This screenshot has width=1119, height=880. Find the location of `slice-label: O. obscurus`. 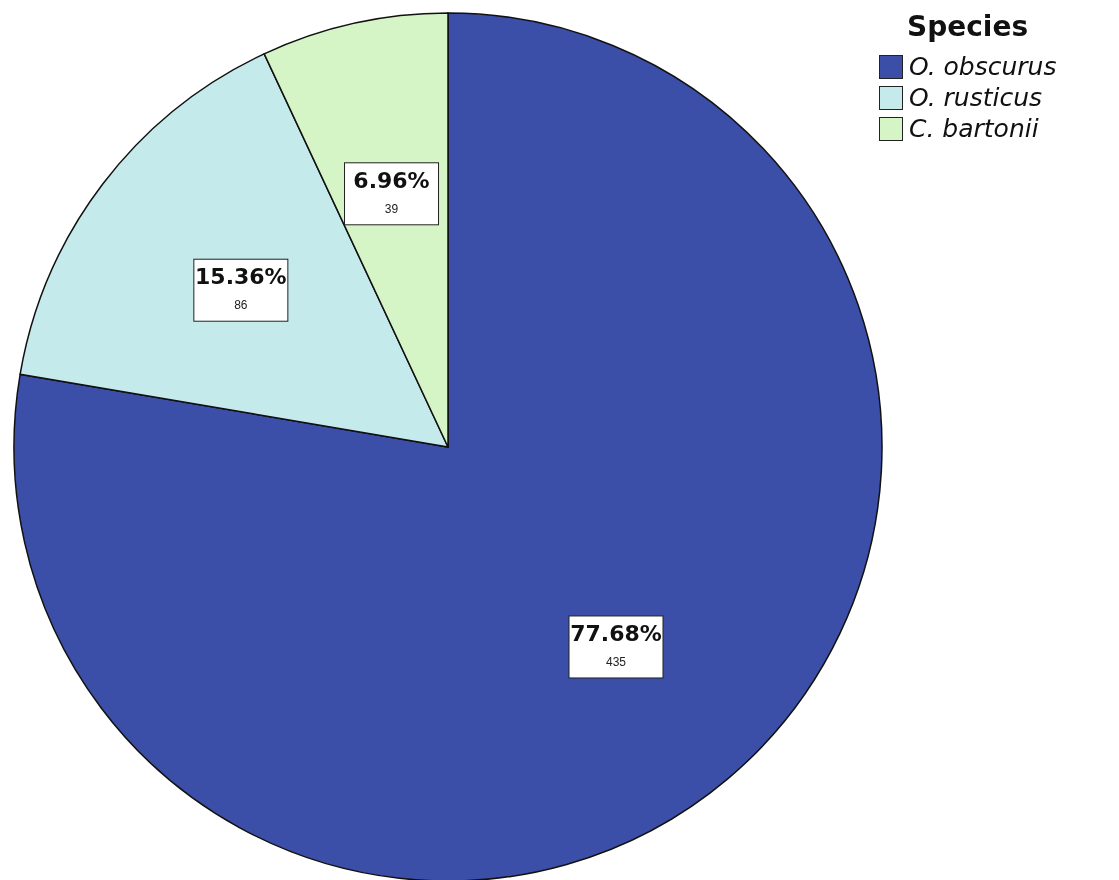

slice-label: O. obscurus is located at coordinates (983, 66).